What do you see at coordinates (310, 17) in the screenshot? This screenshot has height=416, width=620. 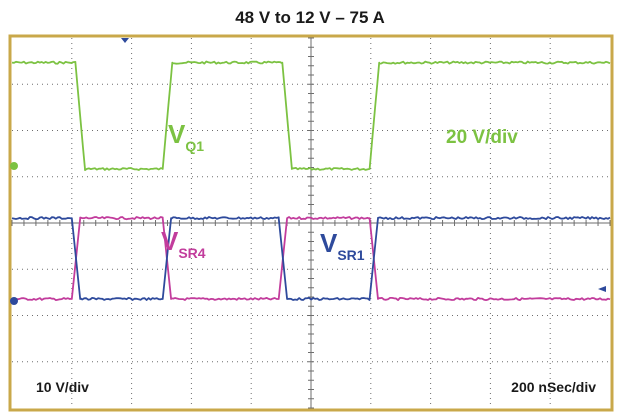 I see `chart-title: 48 V to 12 V – 75 A` at bounding box center [310, 17].